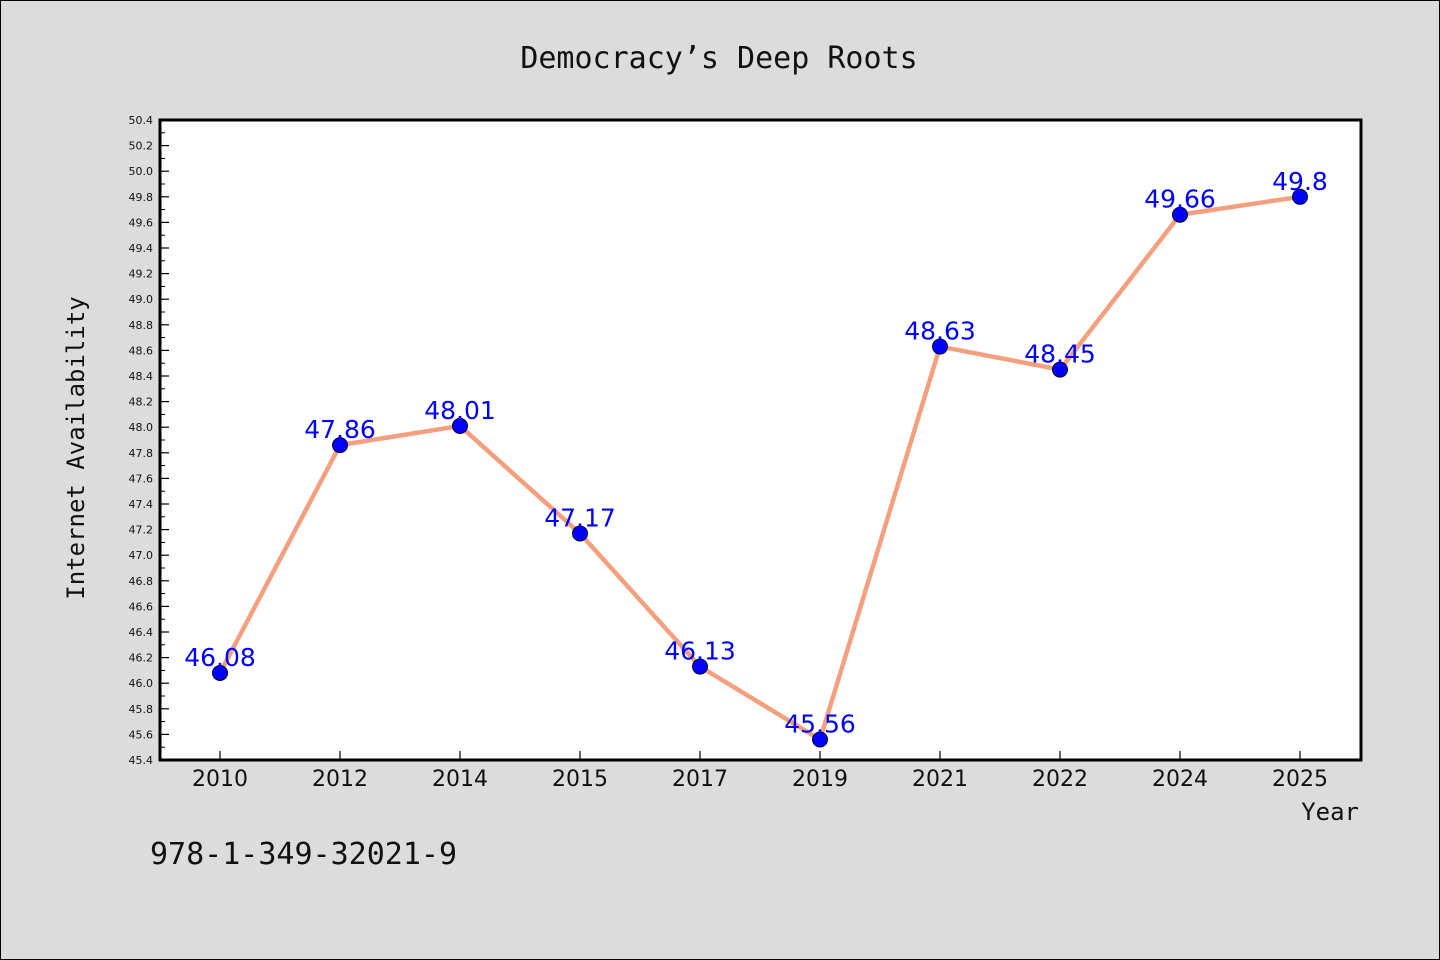 This screenshot has height=960, width=1440. I want to click on y-tick-label: 48.8, so click(141, 325).